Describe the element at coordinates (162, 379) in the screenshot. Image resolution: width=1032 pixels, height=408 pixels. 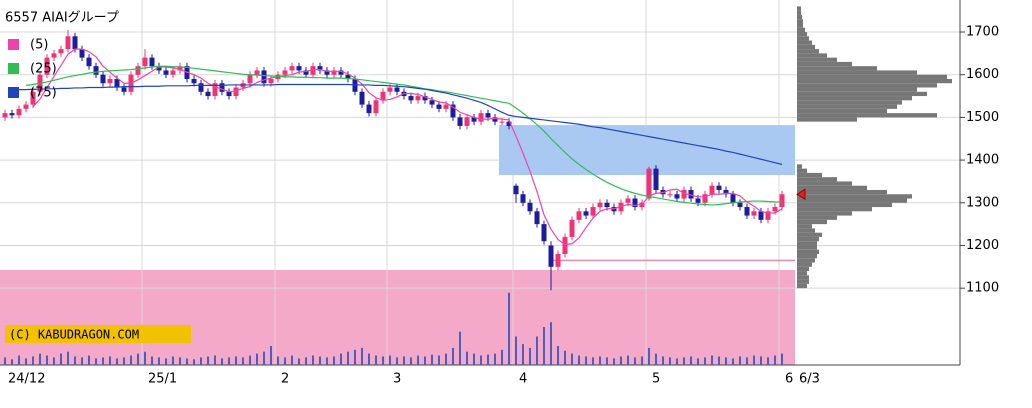
I see `x-tick-label: 25/1` at that location.